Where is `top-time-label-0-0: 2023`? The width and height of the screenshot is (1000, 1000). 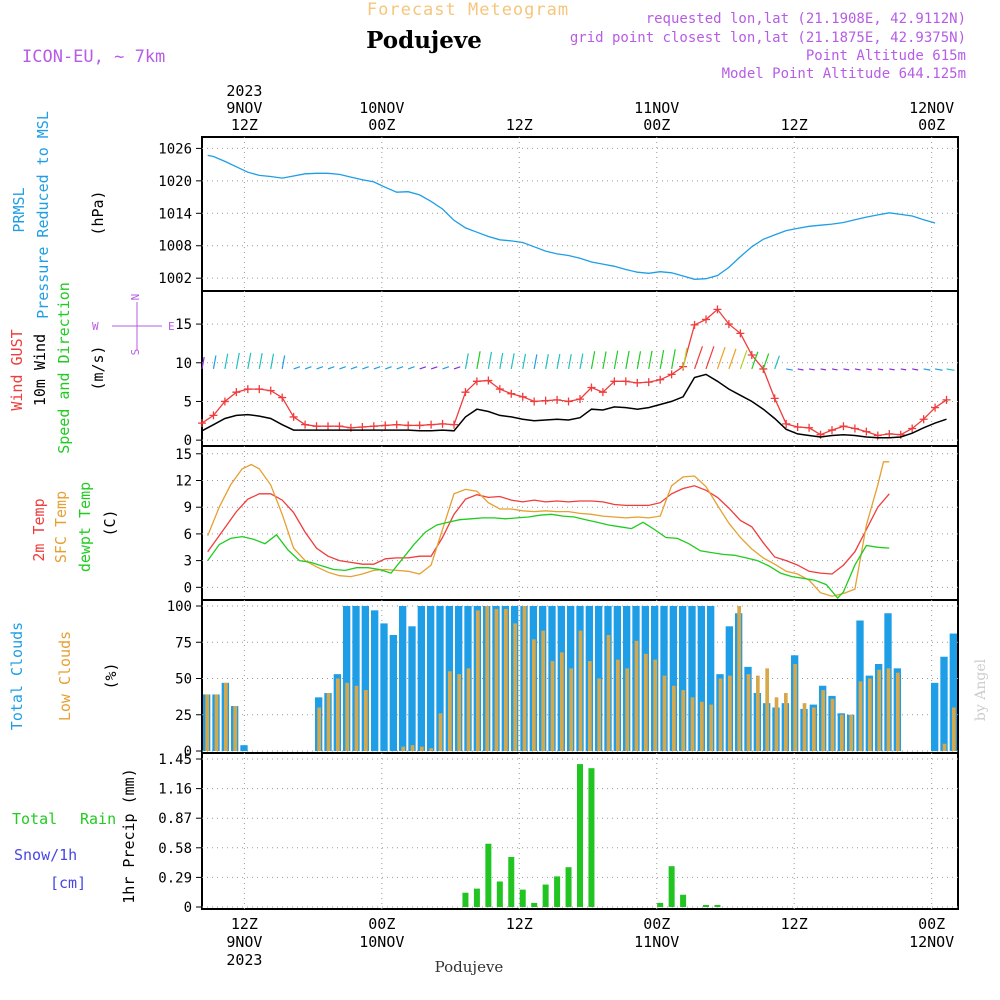 top-time-label-0-0: 2023 is located at coordinates (244, 91).